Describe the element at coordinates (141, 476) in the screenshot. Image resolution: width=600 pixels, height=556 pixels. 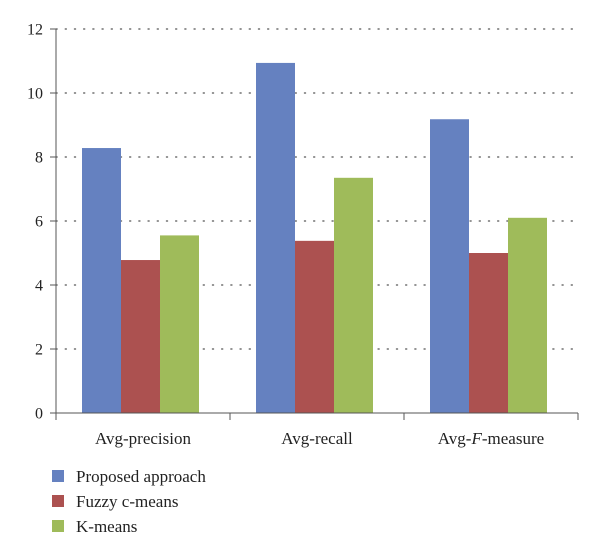
I see `legend-label: Proposed approach` at that location.